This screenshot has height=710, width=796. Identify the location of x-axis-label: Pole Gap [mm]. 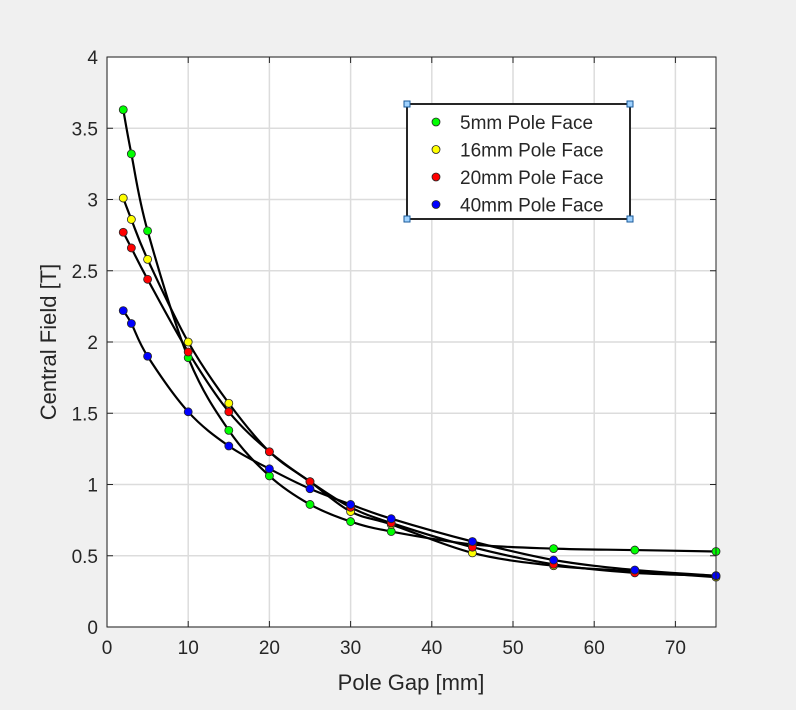
(411, 682).